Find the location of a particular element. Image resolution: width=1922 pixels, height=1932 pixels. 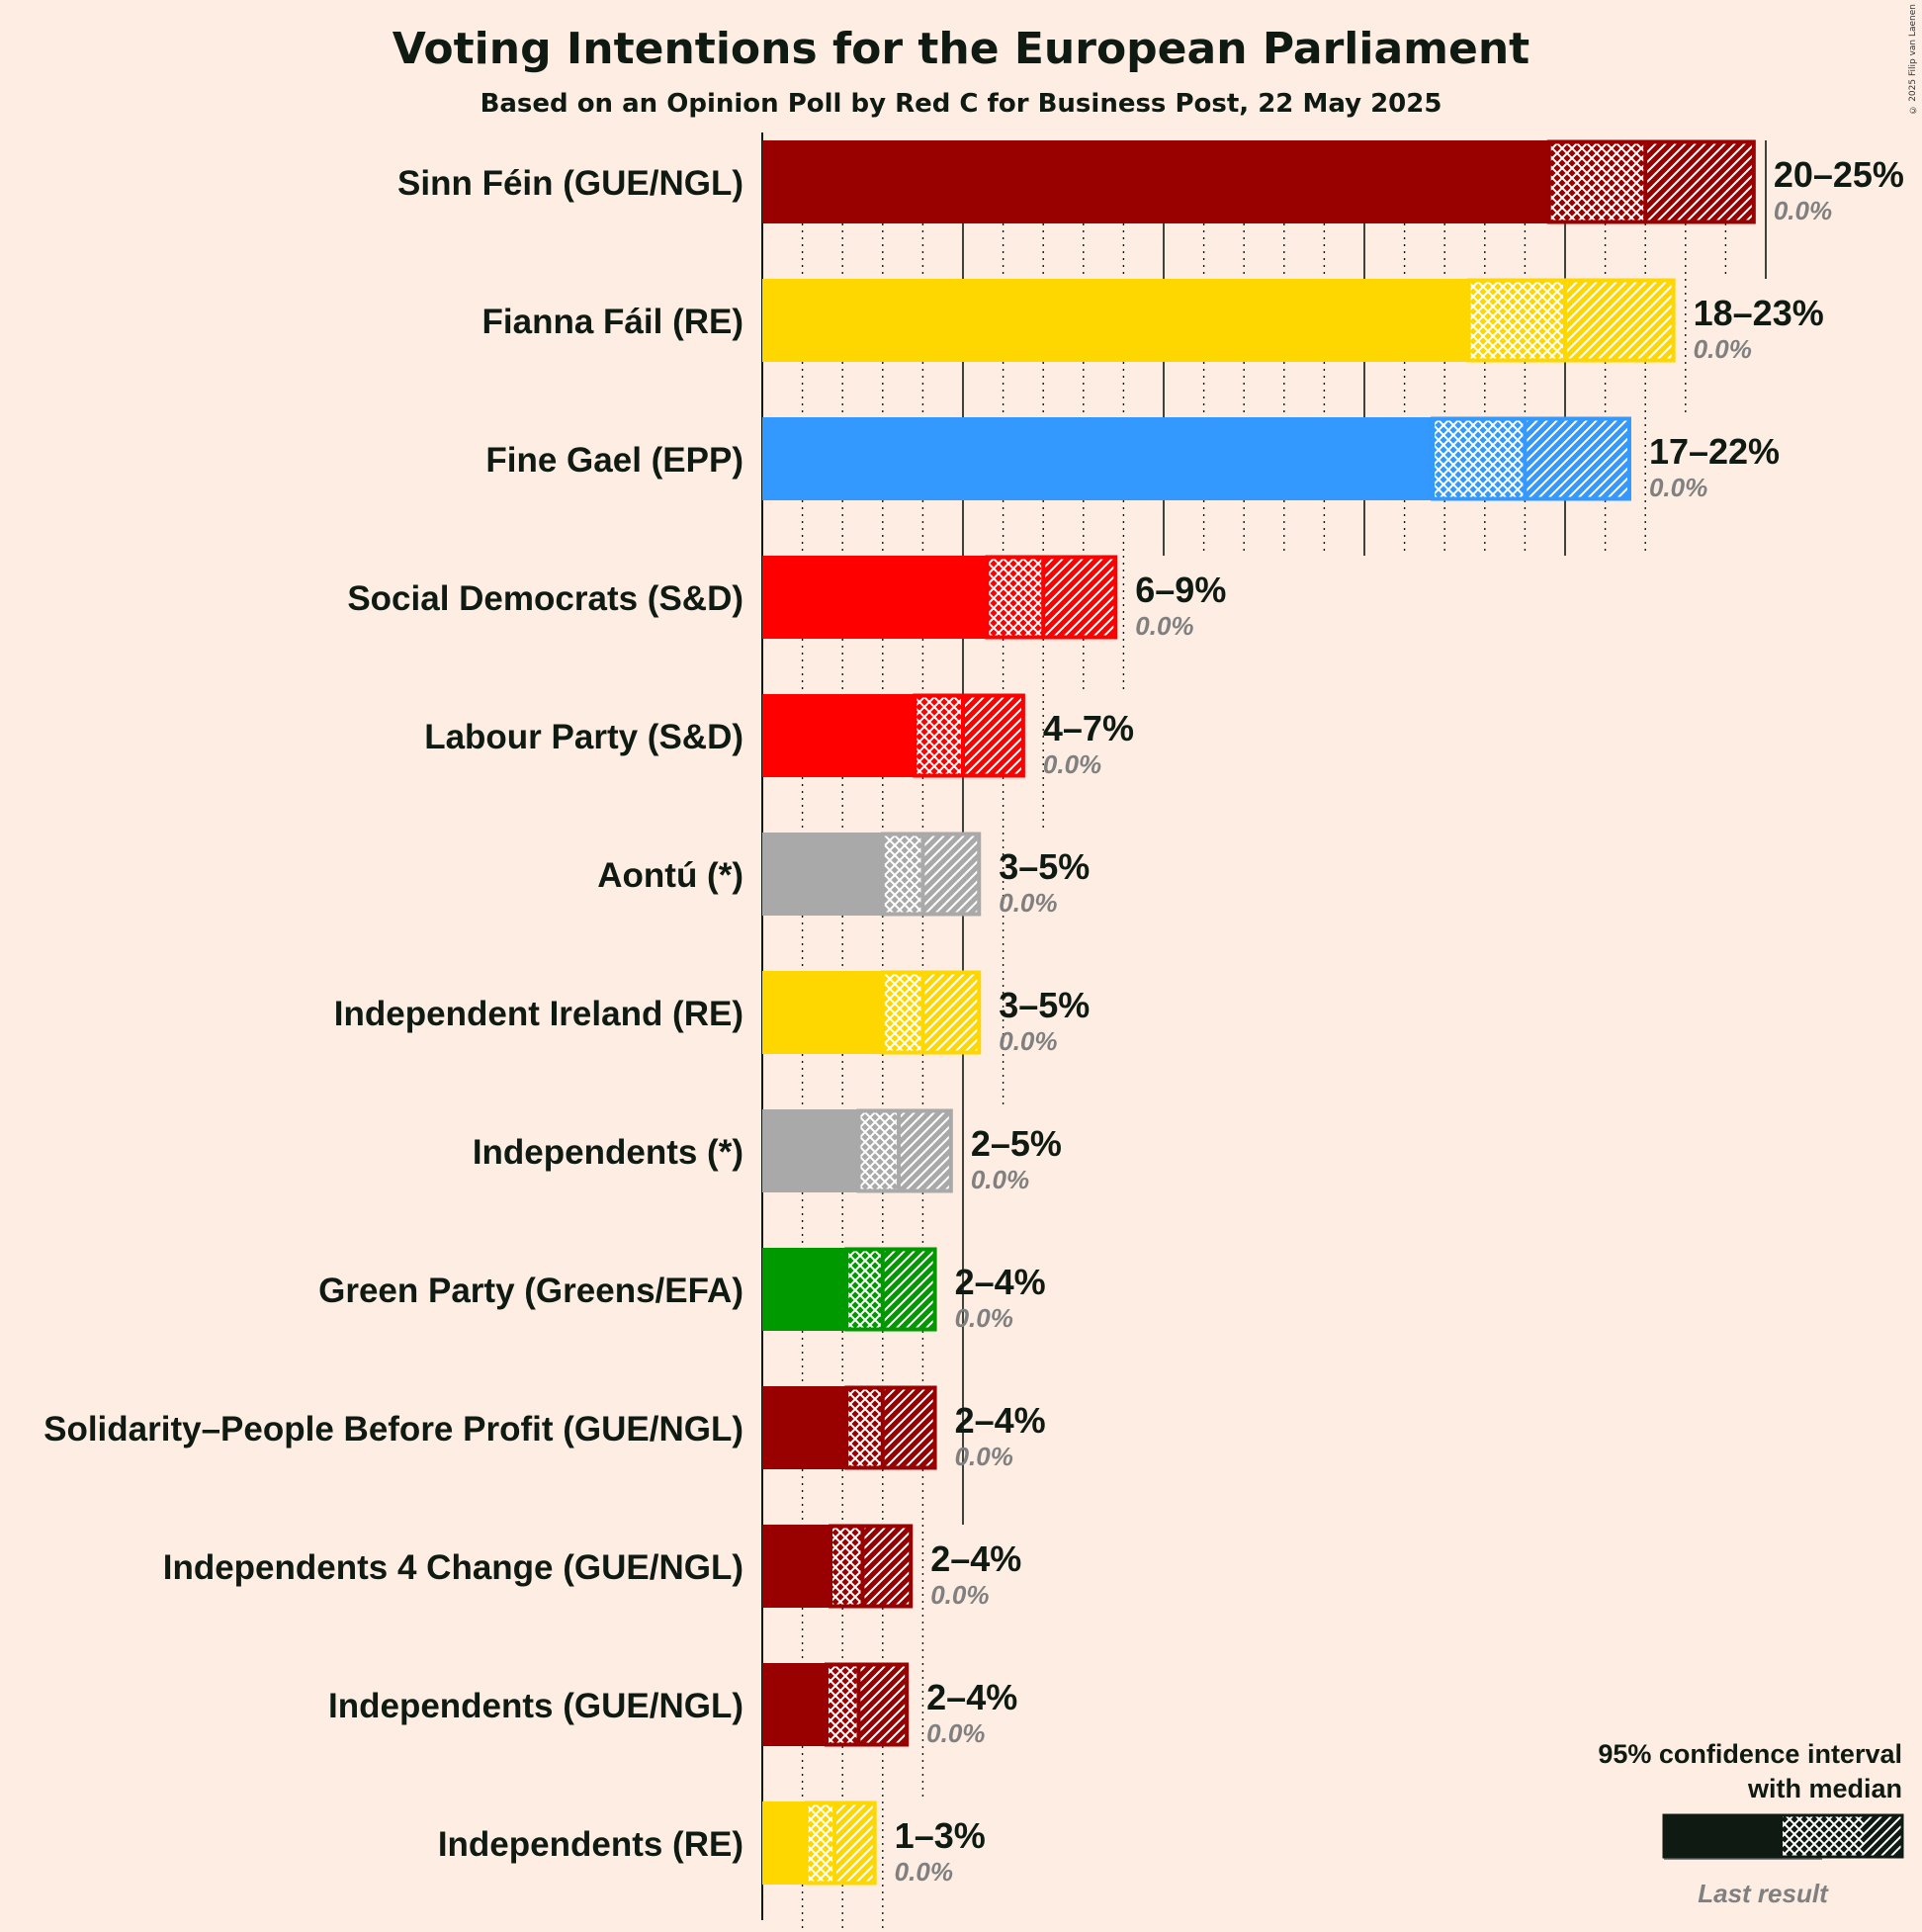

party-label: Social Democrats (S&D) is located at coordinates (545, 598).